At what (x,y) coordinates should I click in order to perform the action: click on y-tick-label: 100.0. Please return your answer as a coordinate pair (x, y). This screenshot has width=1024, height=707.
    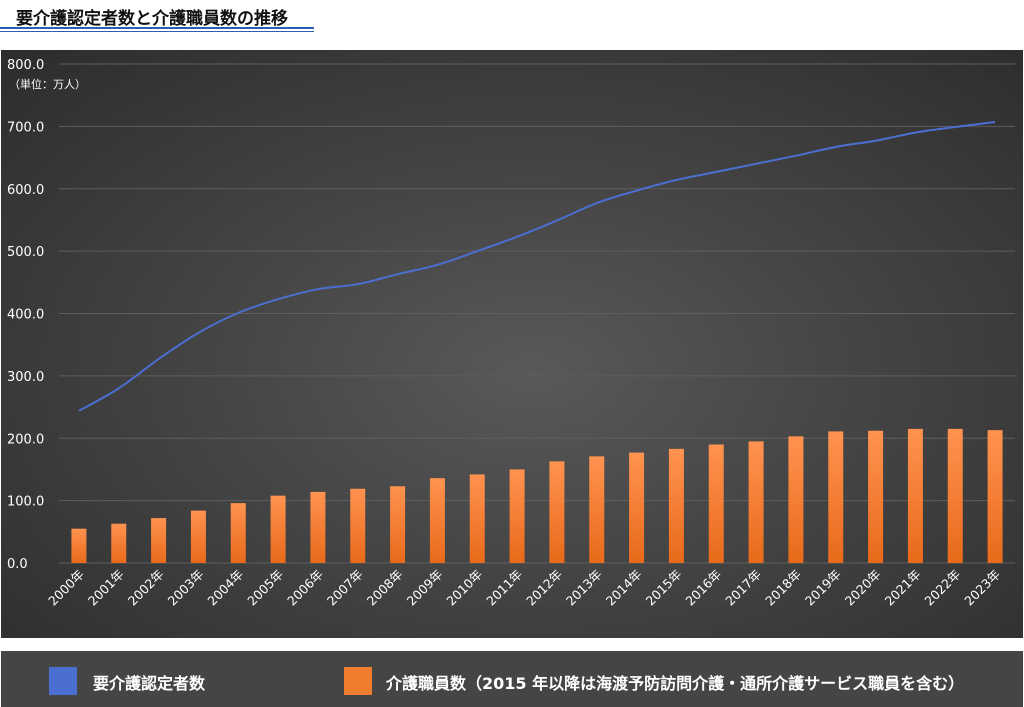
    Looking at the image, I should click on (25, 502).